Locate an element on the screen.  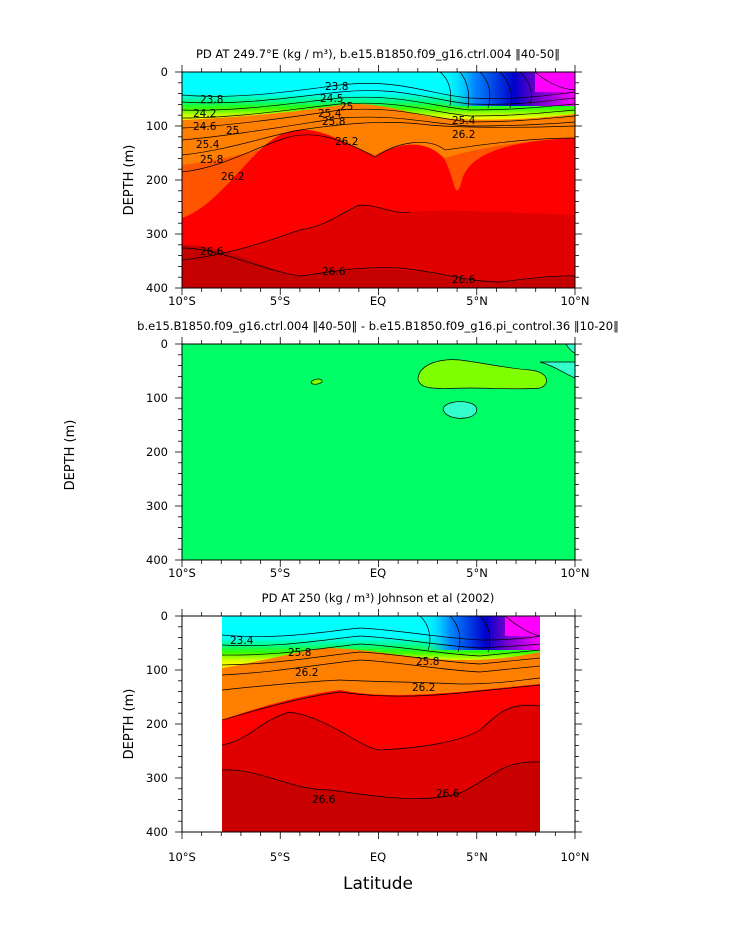
panel-2-field is located at coordinates (378, 452).